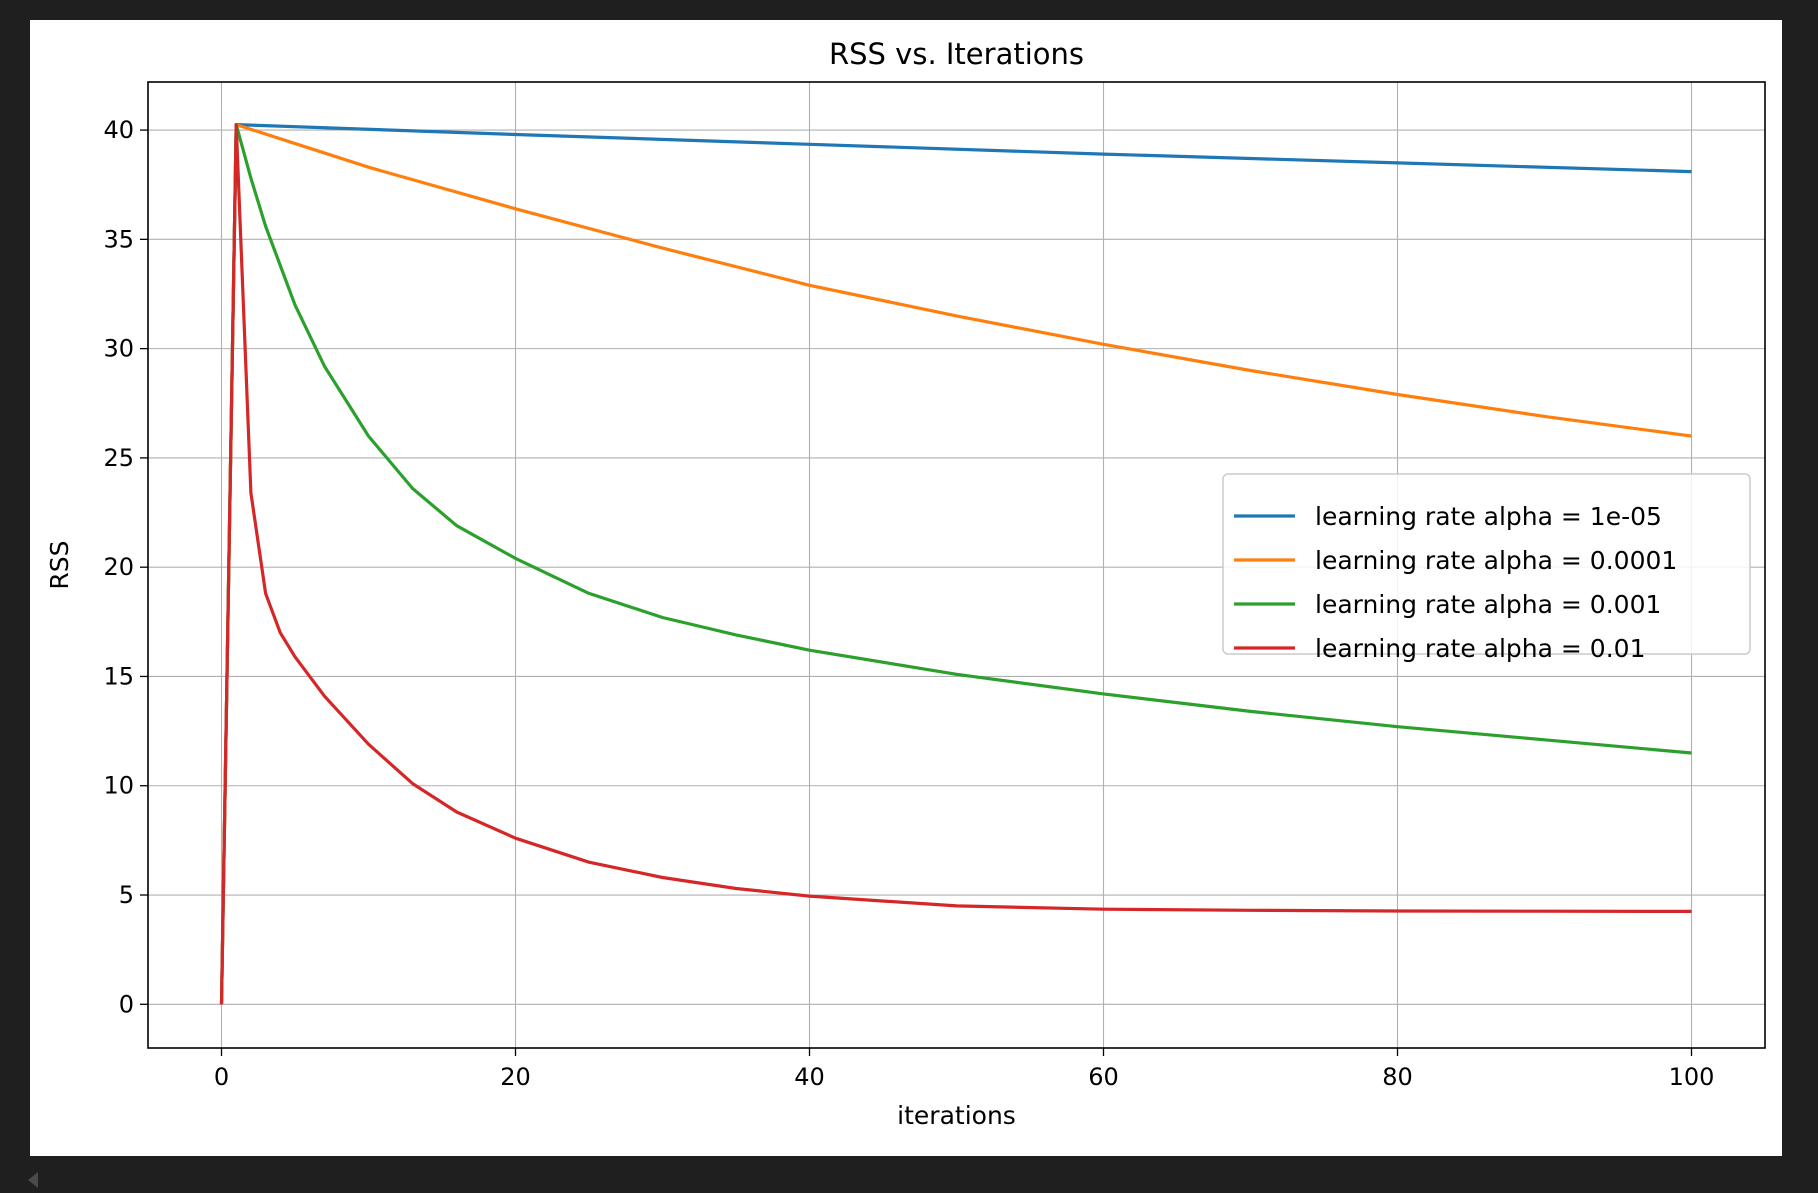 The image size is (1818, 1193). I want to click on y-tick-label: 30, so click(118, 349).